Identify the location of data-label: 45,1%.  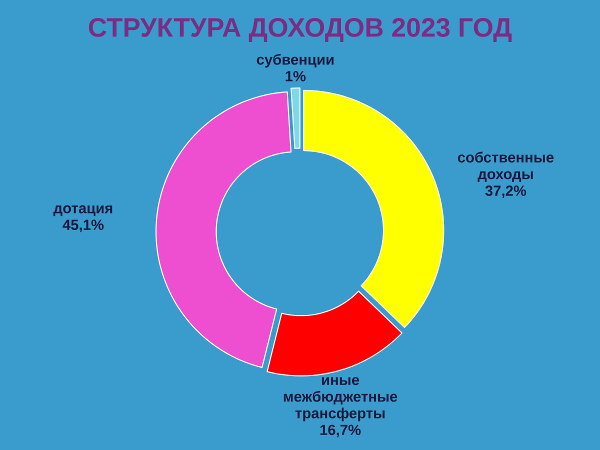
(83, 226).